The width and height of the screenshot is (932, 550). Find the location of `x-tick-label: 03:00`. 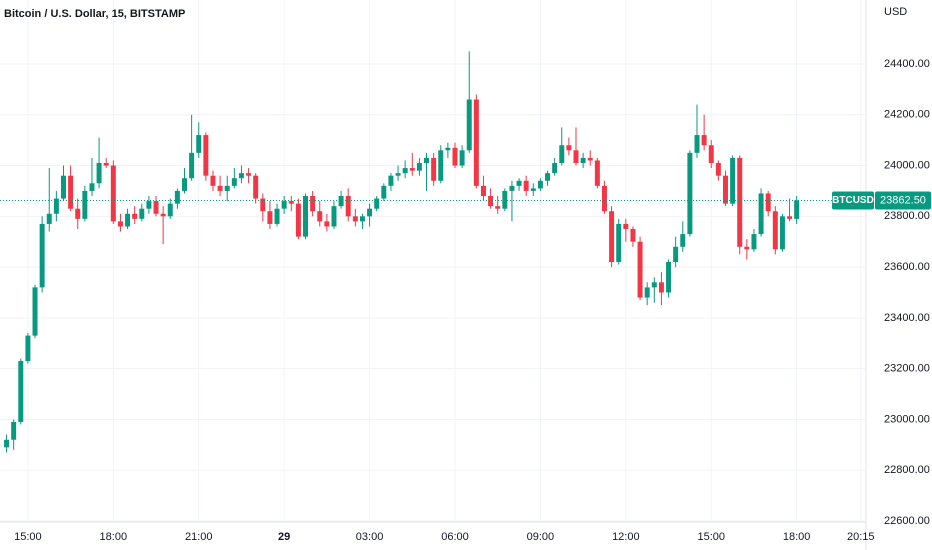

x-tick-label: 03:00 is located at coordinates (370, 537).